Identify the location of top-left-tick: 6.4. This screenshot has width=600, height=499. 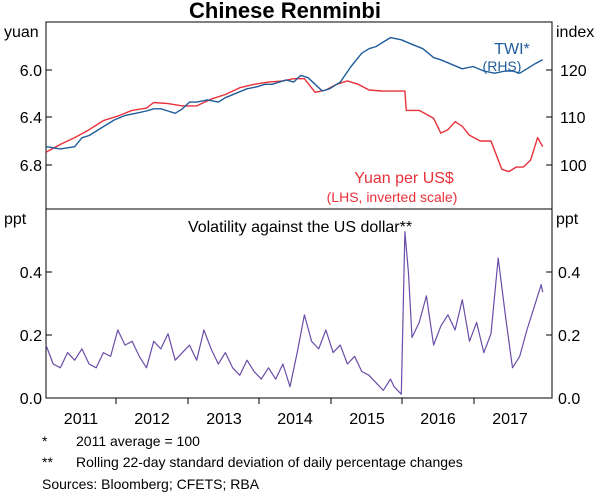
(31, 118).